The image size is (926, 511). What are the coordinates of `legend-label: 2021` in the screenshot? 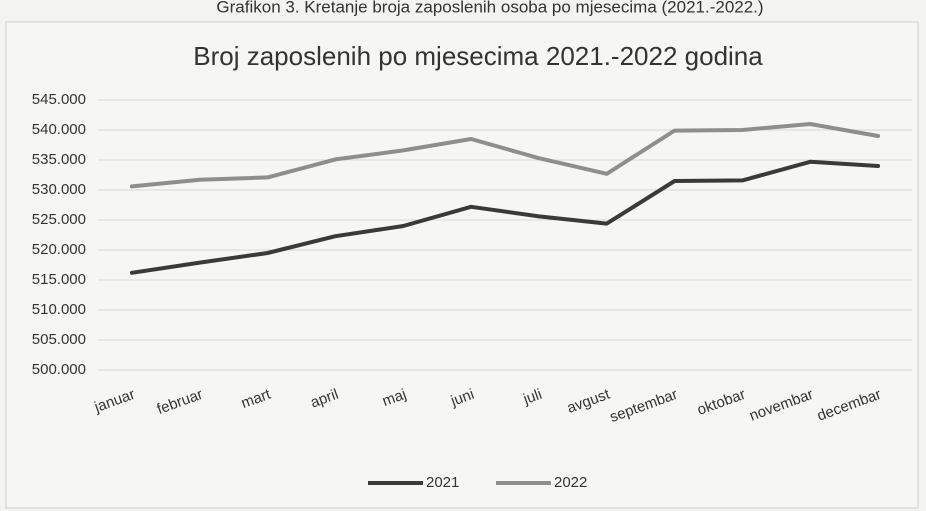 It's located at (442, 482).